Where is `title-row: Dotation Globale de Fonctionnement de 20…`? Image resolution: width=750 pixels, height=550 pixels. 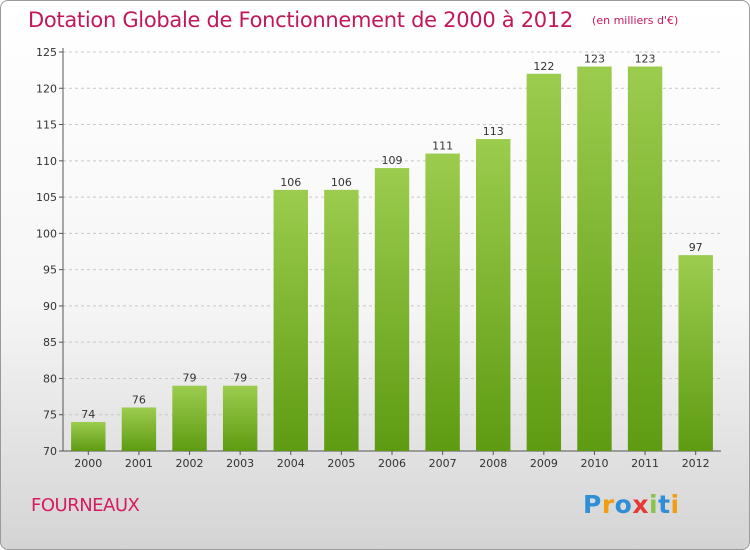
title-row: Dotation Globale de Fonctionnement de 20… is located at coordinates (353, 20).